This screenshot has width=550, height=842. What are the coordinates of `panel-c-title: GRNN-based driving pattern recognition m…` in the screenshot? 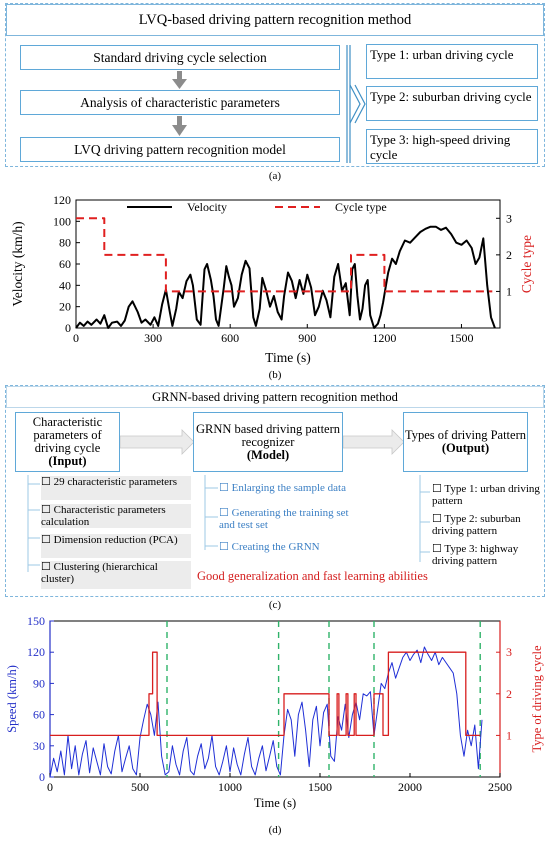 It's located at (275, 397).